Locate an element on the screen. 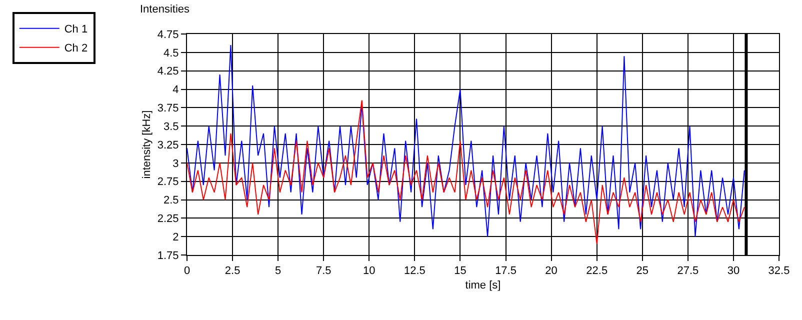 The height and width of the screenshot is (320, 802). y-axis-title: intensity [kHz] is located at coordinates (147, 144).